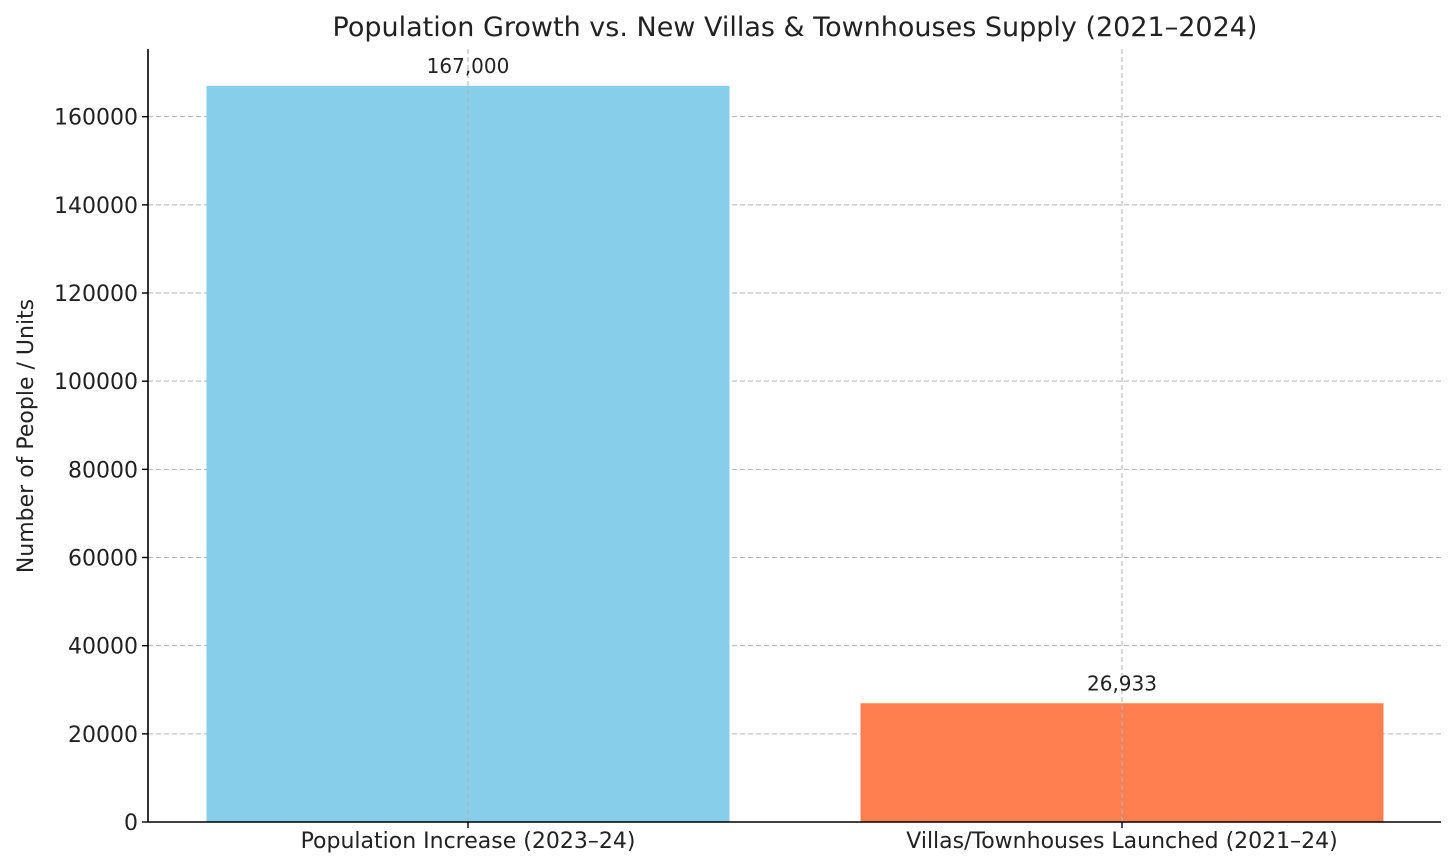 The image size is (1456, 868). What do you see at coordinates (26, 436) in the screenshot?
I see `y-axis-label: Number of People / Units` at bounding box center [26, 436].